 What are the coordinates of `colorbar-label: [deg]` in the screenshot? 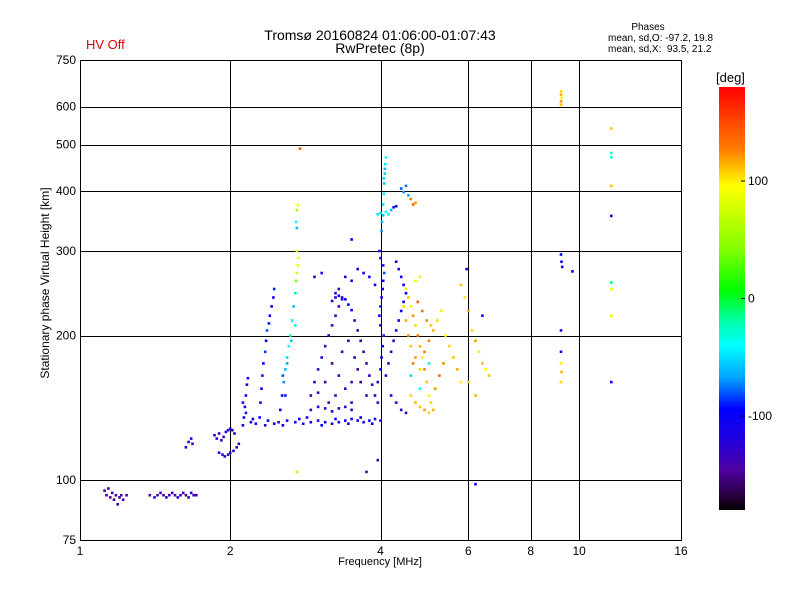 It's located at (730, 77).